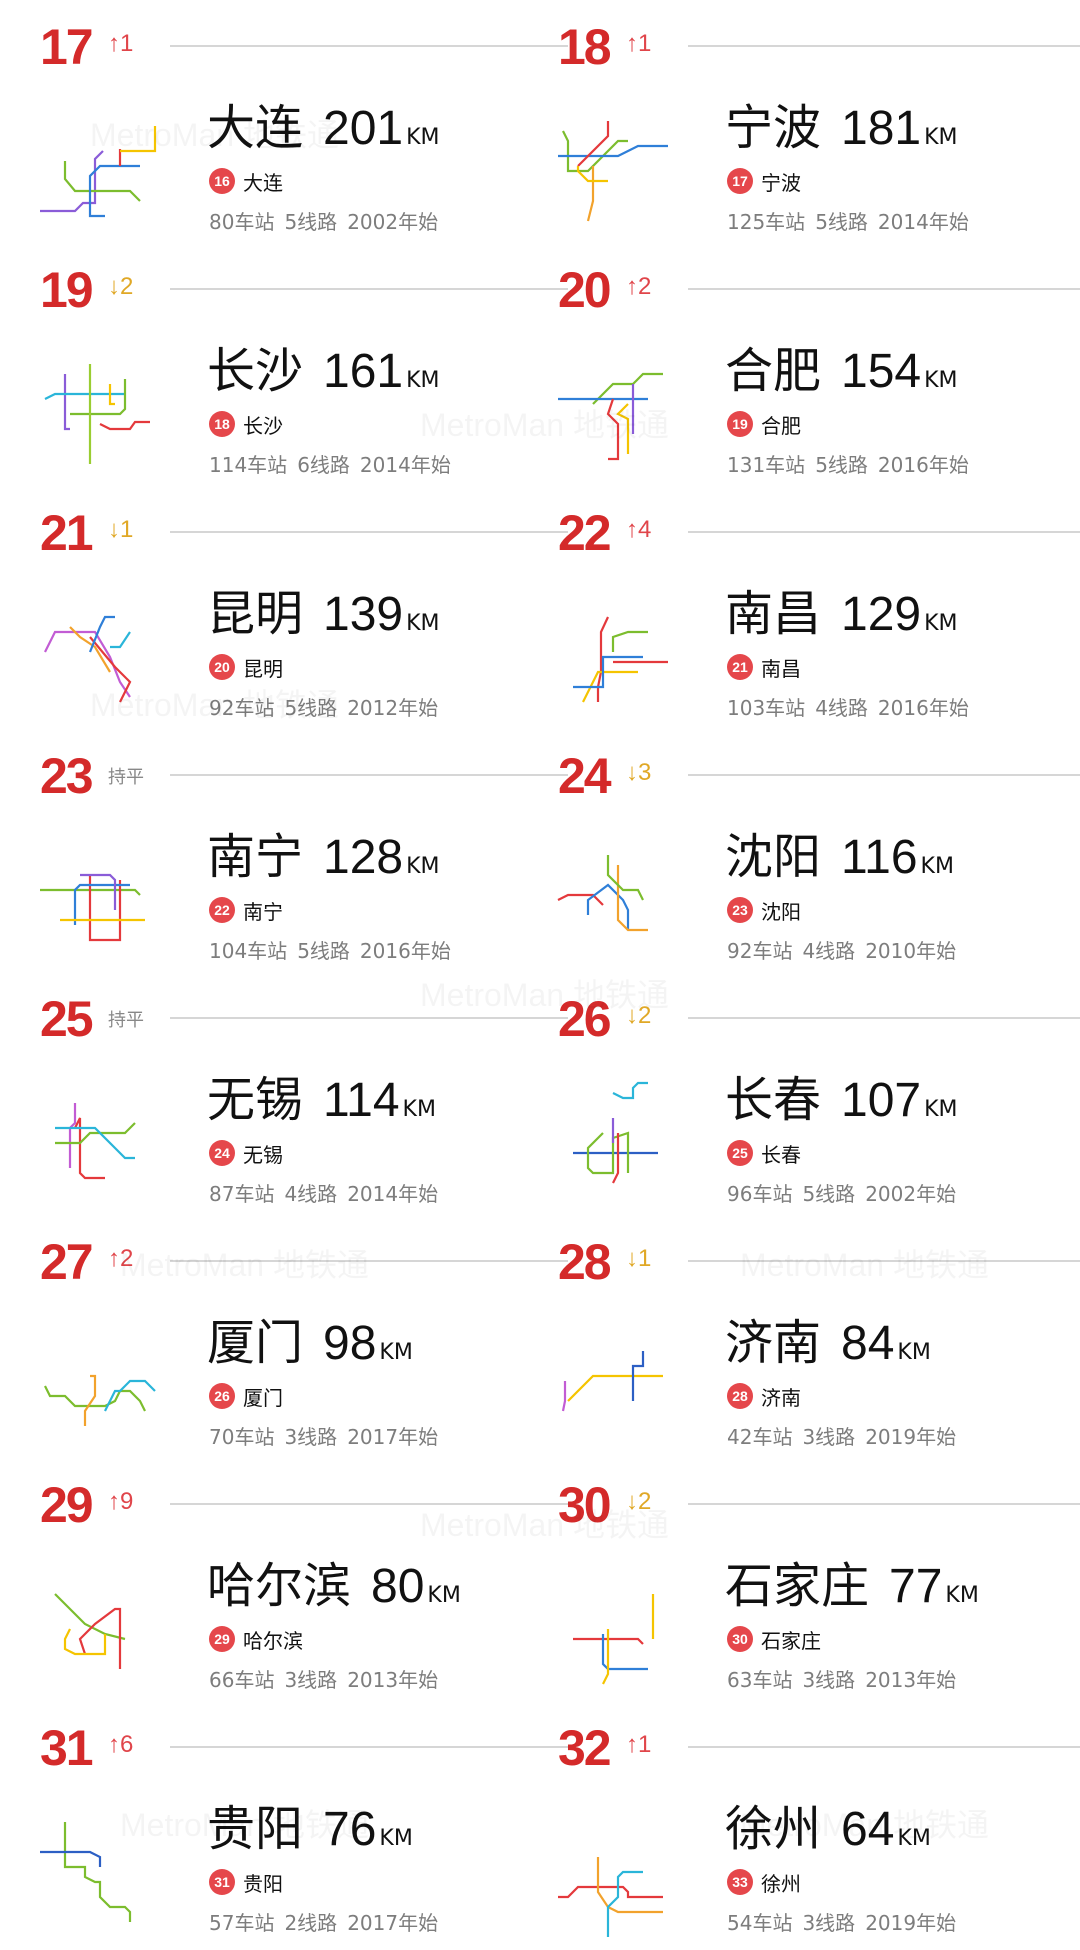 The image size is (1080, 1950). Describe the element at coordinates (868, 1829) in the screenshot. I see `network-length: 64` at that location.